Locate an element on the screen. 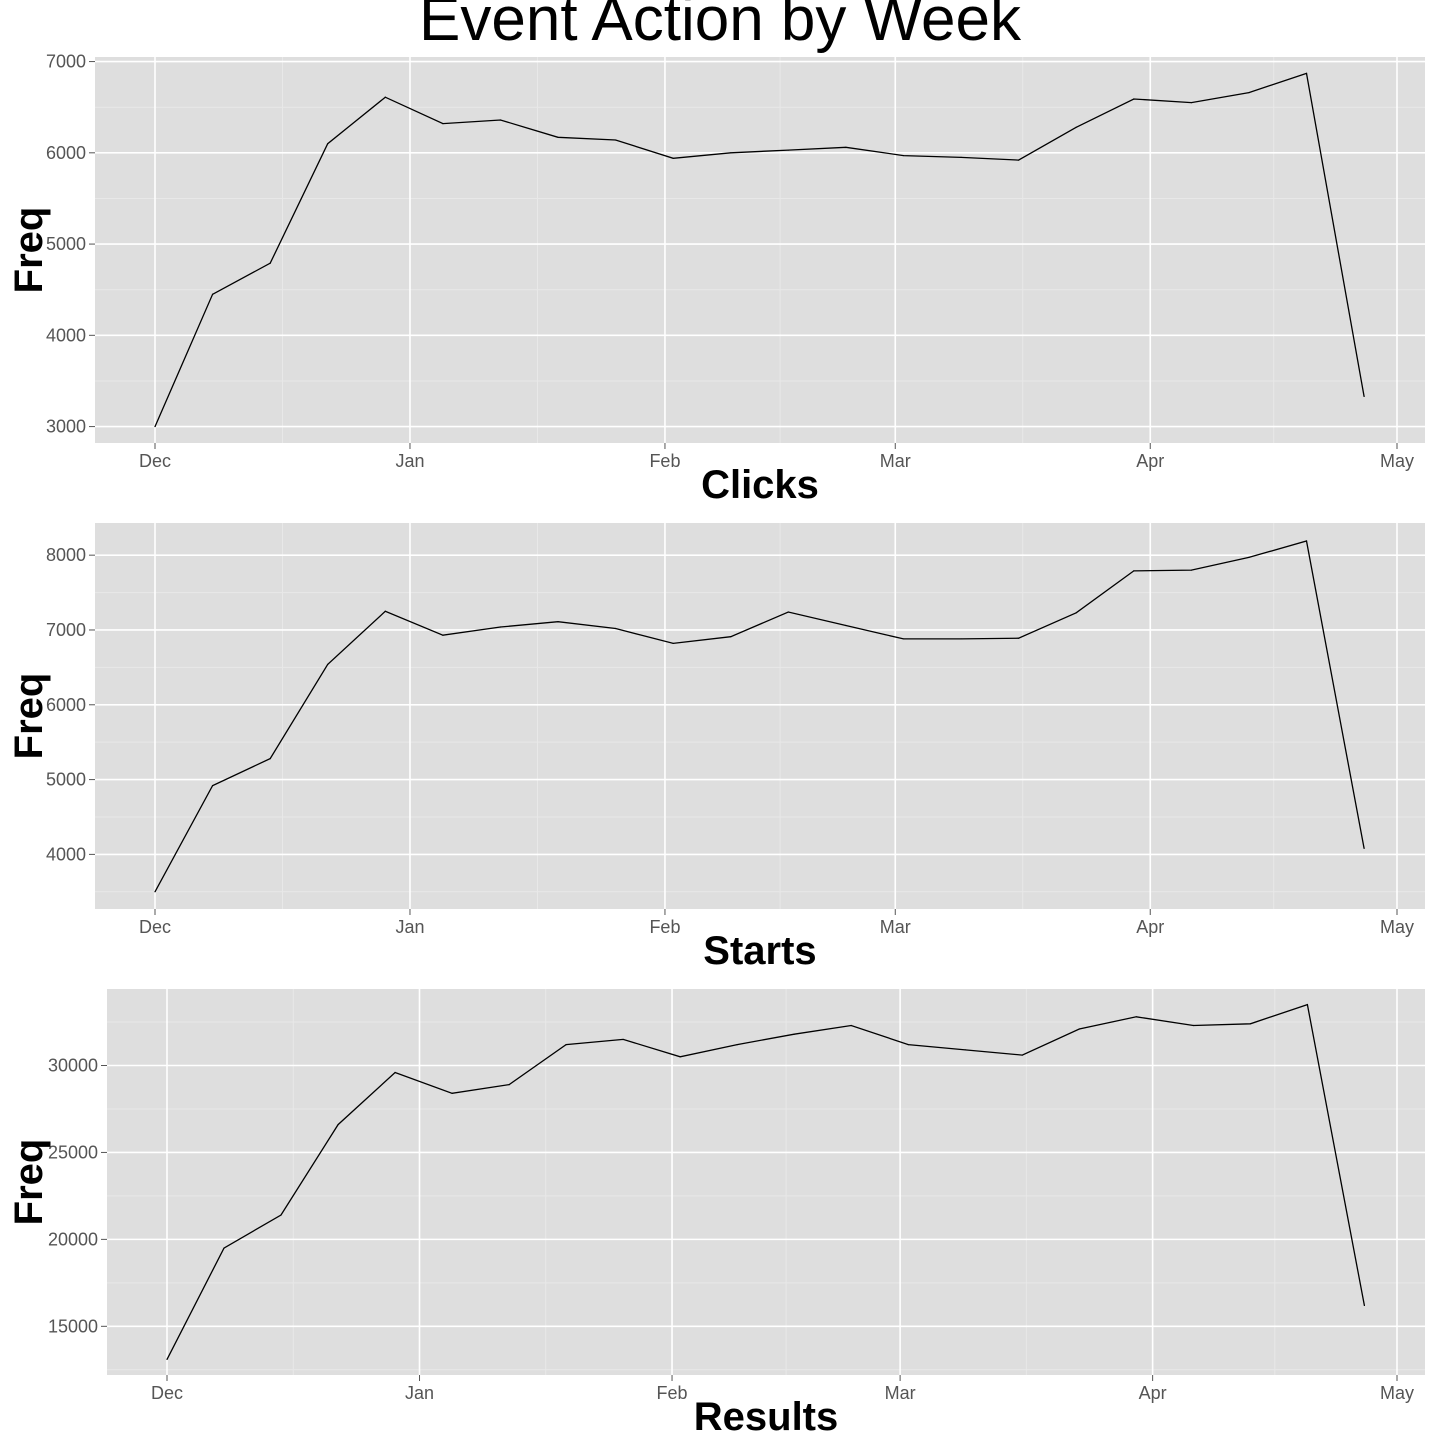 The width and height of the screenshot is (1440, 1440). y-tick-label: 3000 is located at coordinates (66, 427).